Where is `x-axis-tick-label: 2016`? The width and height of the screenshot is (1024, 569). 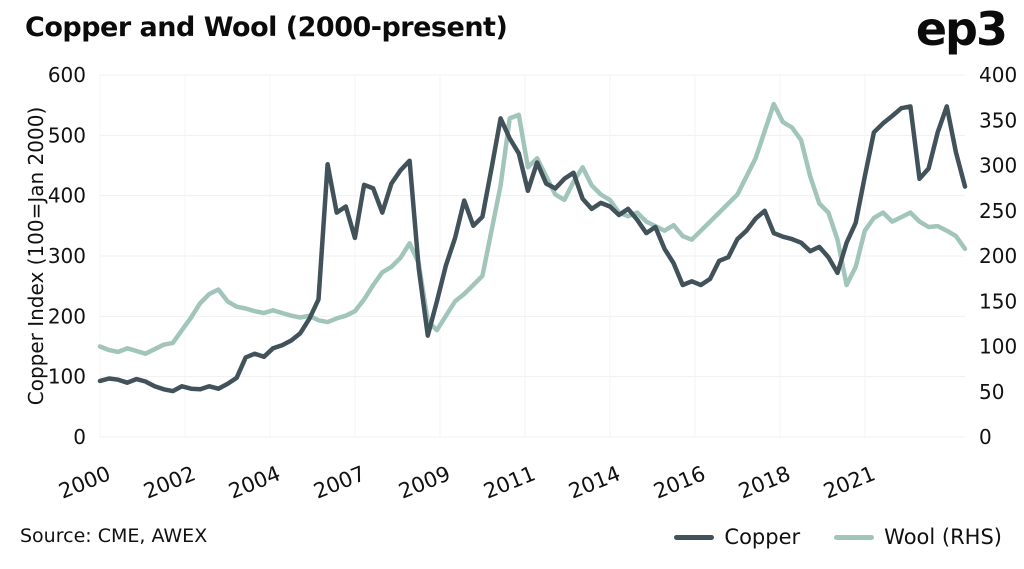
x-axis-tick-label: 2016 is located at coordinates (679, 482).